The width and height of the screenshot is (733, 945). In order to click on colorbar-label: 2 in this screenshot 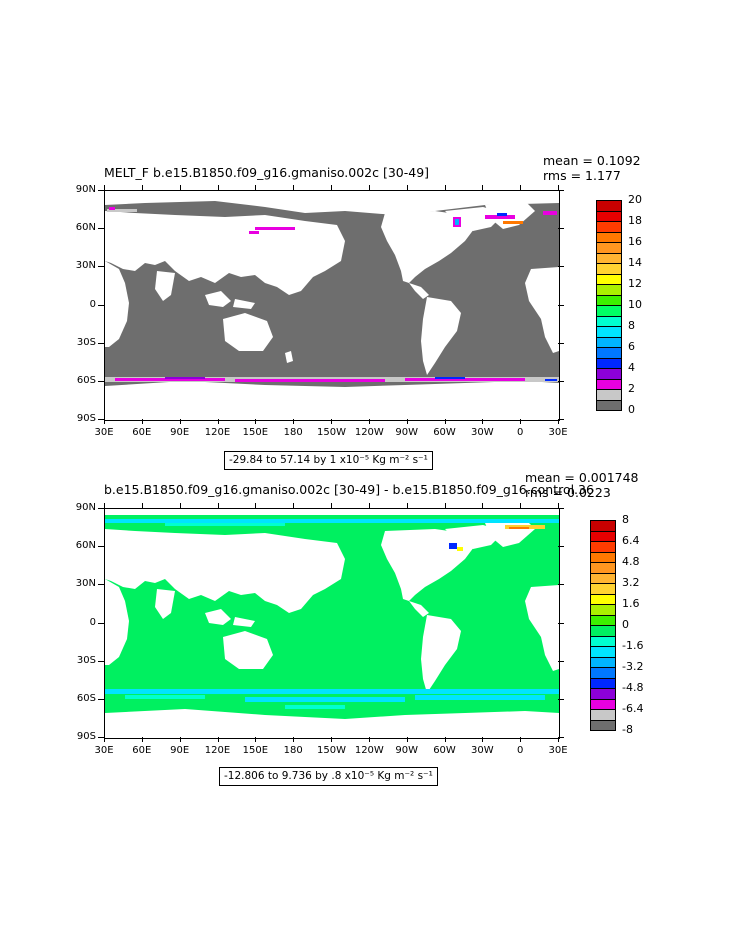, I will do `click(631, 388)`.